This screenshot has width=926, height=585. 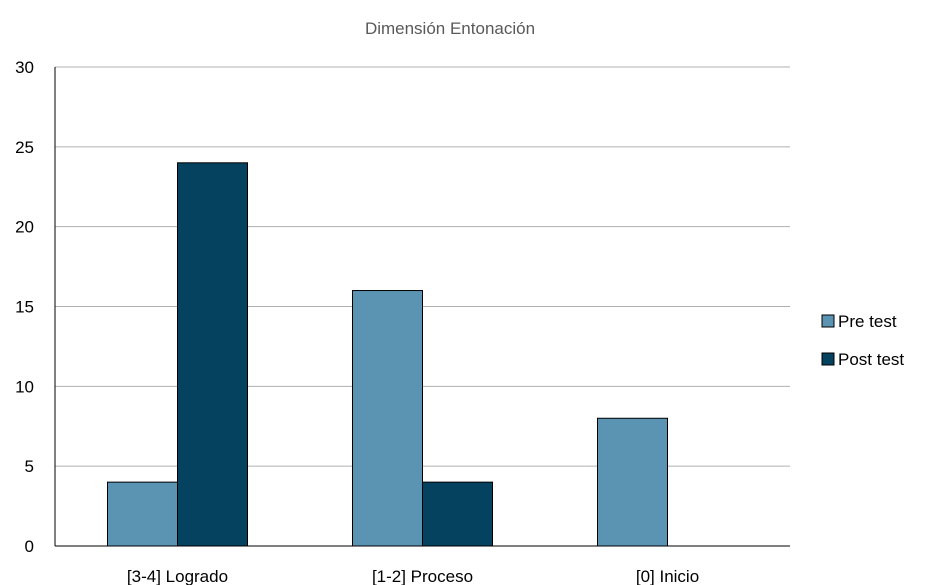 What do you see at coordinates (24, 147) in the screenshot?
I see `y-tick-label: 25` at bounding box center [24, 147].